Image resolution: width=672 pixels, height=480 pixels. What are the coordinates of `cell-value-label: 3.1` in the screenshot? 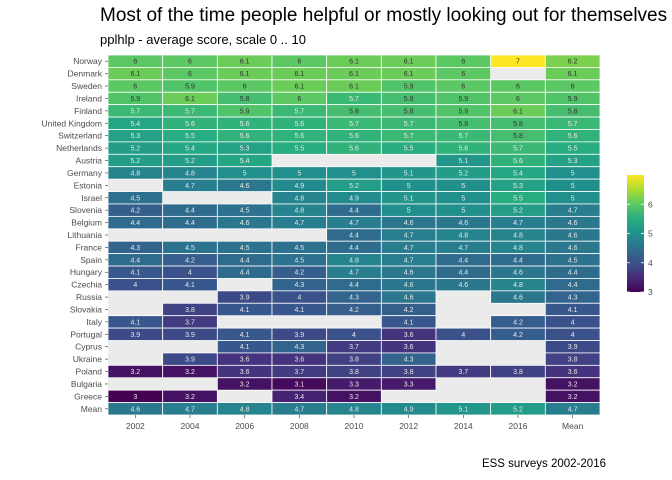 It's located at (299, 384).